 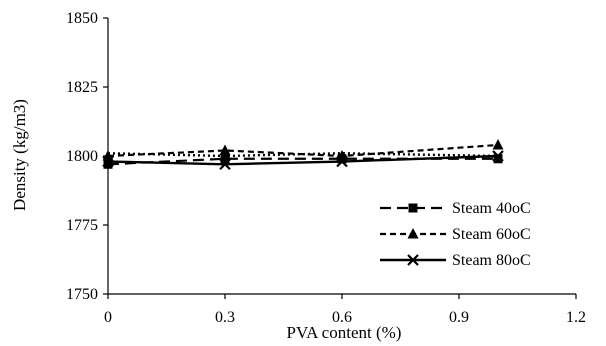 I want to click on legend-item: Steam 40oC, so click(x=455, y=208).